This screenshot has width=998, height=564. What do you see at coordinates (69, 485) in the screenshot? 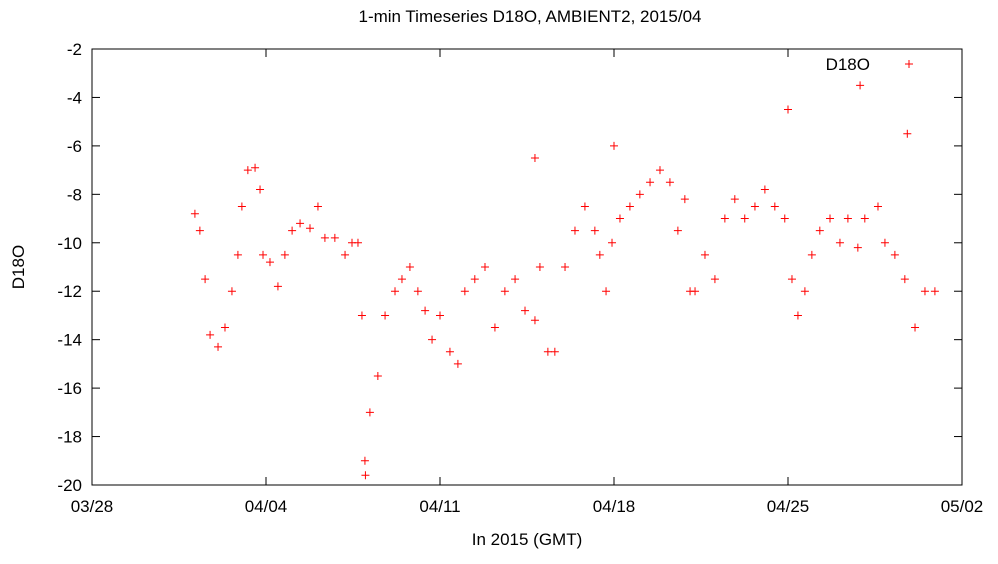
I see `y-tick-label: -20` at bounding box center [69, 485].